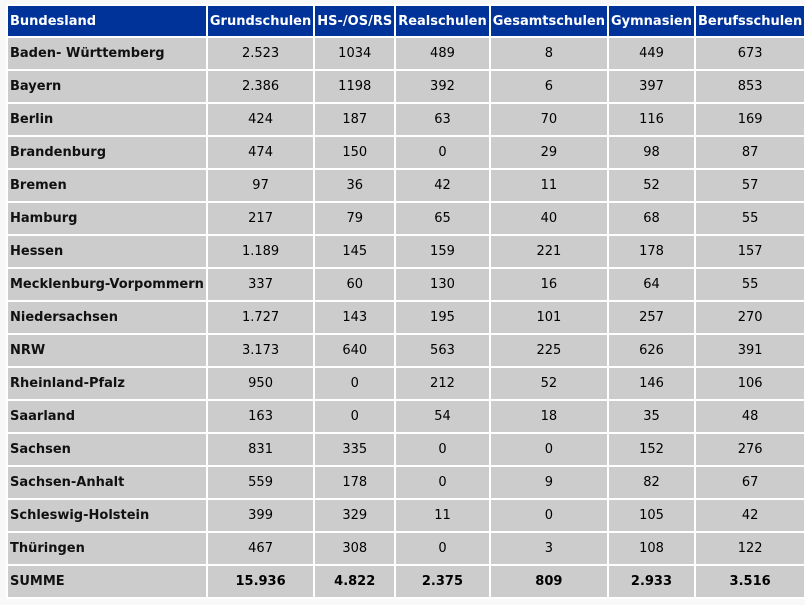  Describe the element at coordinates (651, 416) in the screenshot. I see `value-cell: 35` at that location.